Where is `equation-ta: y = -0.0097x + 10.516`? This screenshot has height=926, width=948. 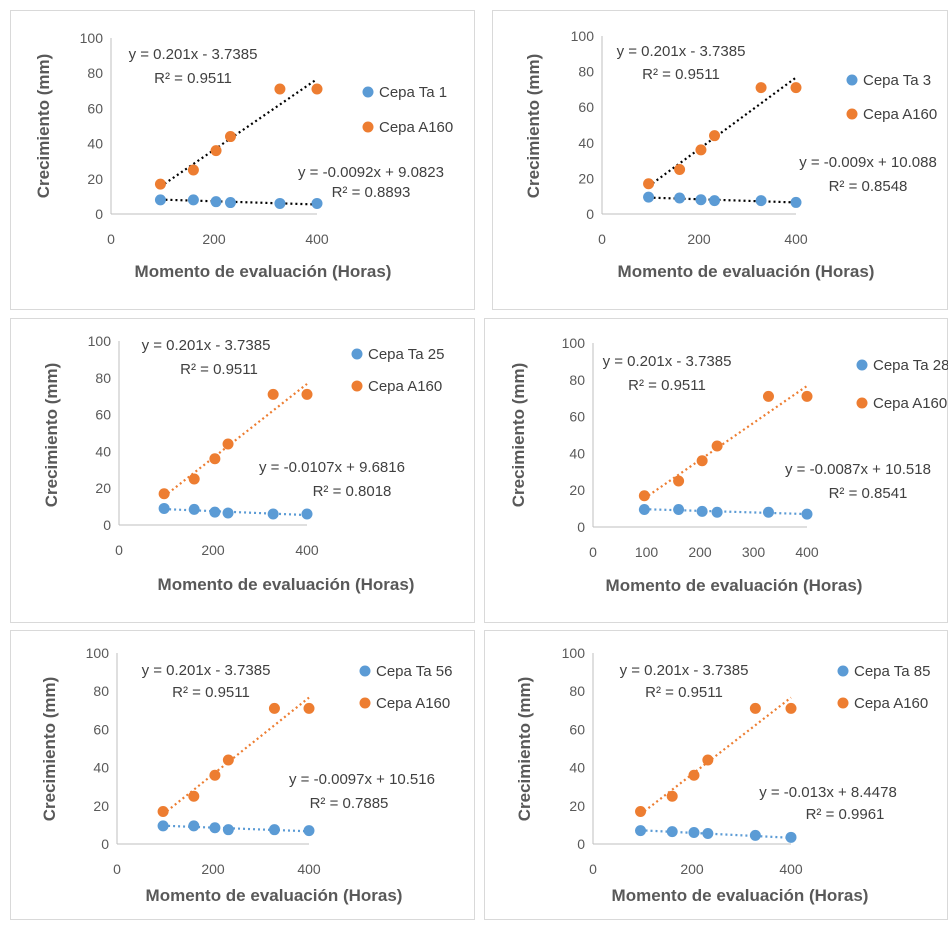 equation-ta: y = -0.0097x + 10.516 is located at coordinates (362, 779).